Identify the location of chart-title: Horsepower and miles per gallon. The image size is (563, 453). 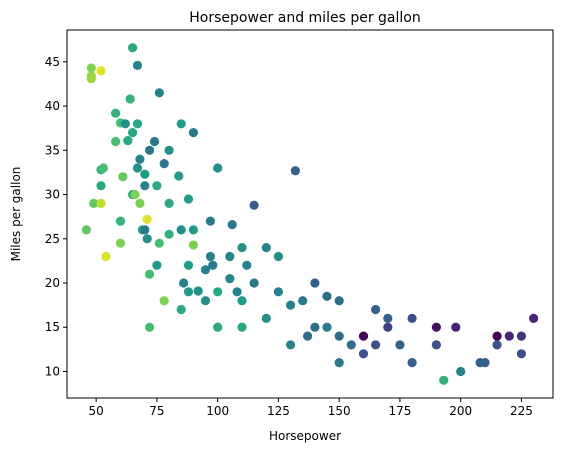
(304, 18).